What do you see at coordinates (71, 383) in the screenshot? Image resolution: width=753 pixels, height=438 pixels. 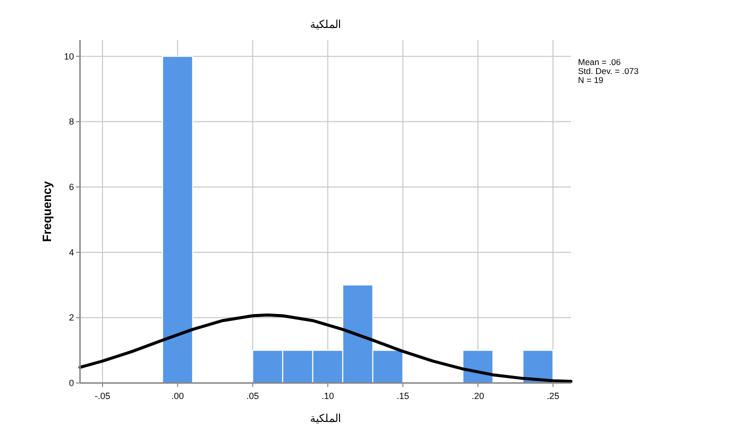 I see `y-tick-label: 0` at bounding box center [71, 383].